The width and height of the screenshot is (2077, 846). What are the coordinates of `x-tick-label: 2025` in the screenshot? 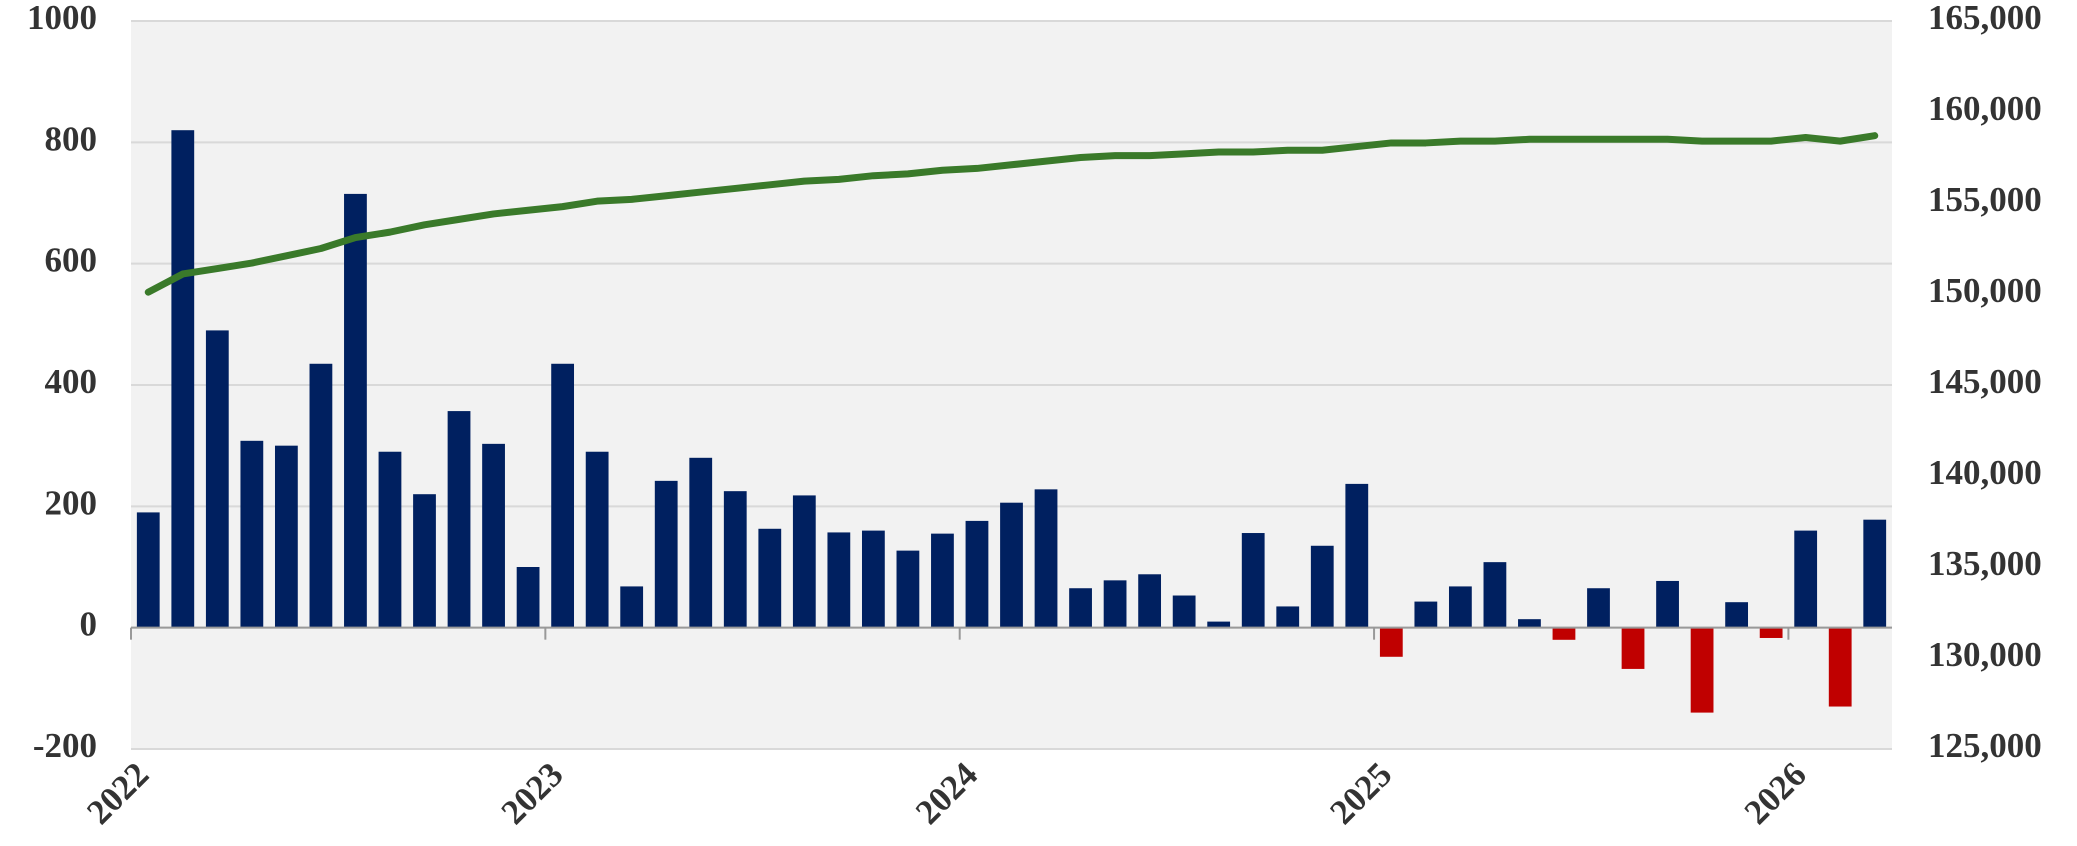 It's located at (1360, 793).